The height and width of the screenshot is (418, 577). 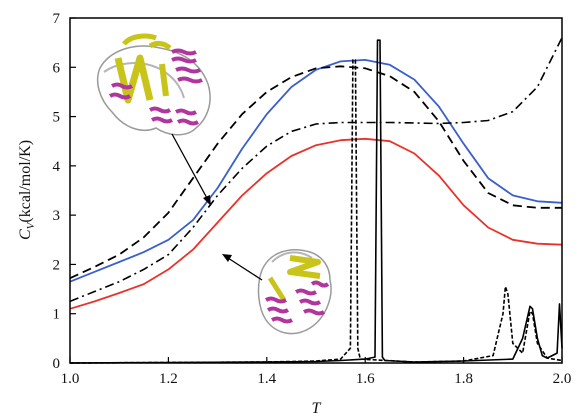 What do you see at coordinates (57, 68) in the screenshot?
I see `y-tick-label: 6` at bounding box center [57, 68].